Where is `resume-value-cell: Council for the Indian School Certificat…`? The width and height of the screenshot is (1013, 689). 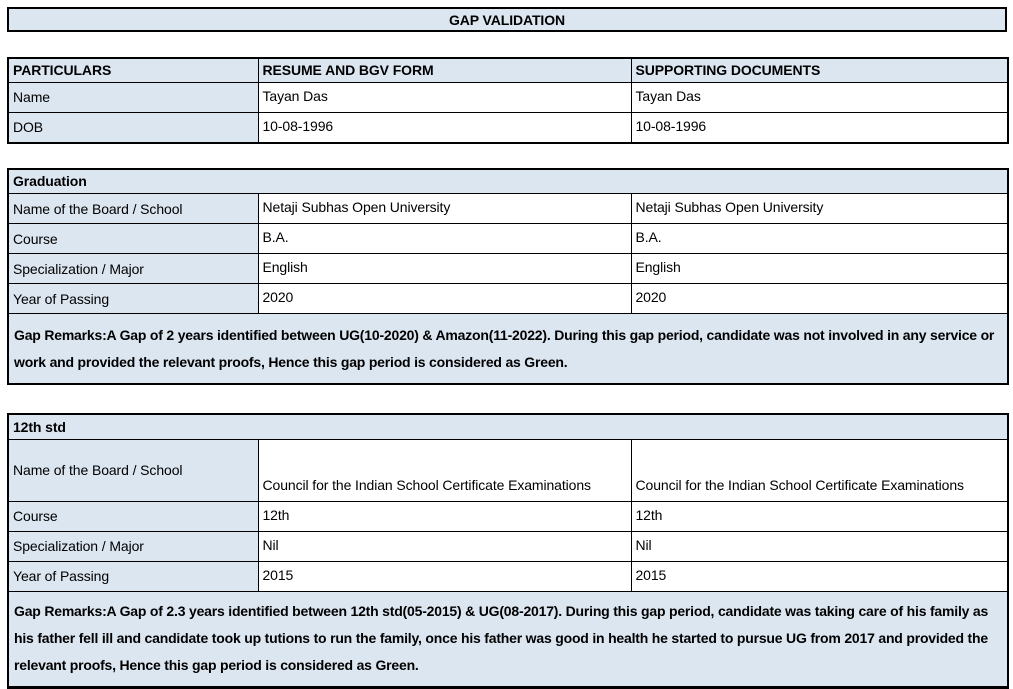
resume-value-cell: Council for the Indian School Certificat… is located at coordinates (444, 470).